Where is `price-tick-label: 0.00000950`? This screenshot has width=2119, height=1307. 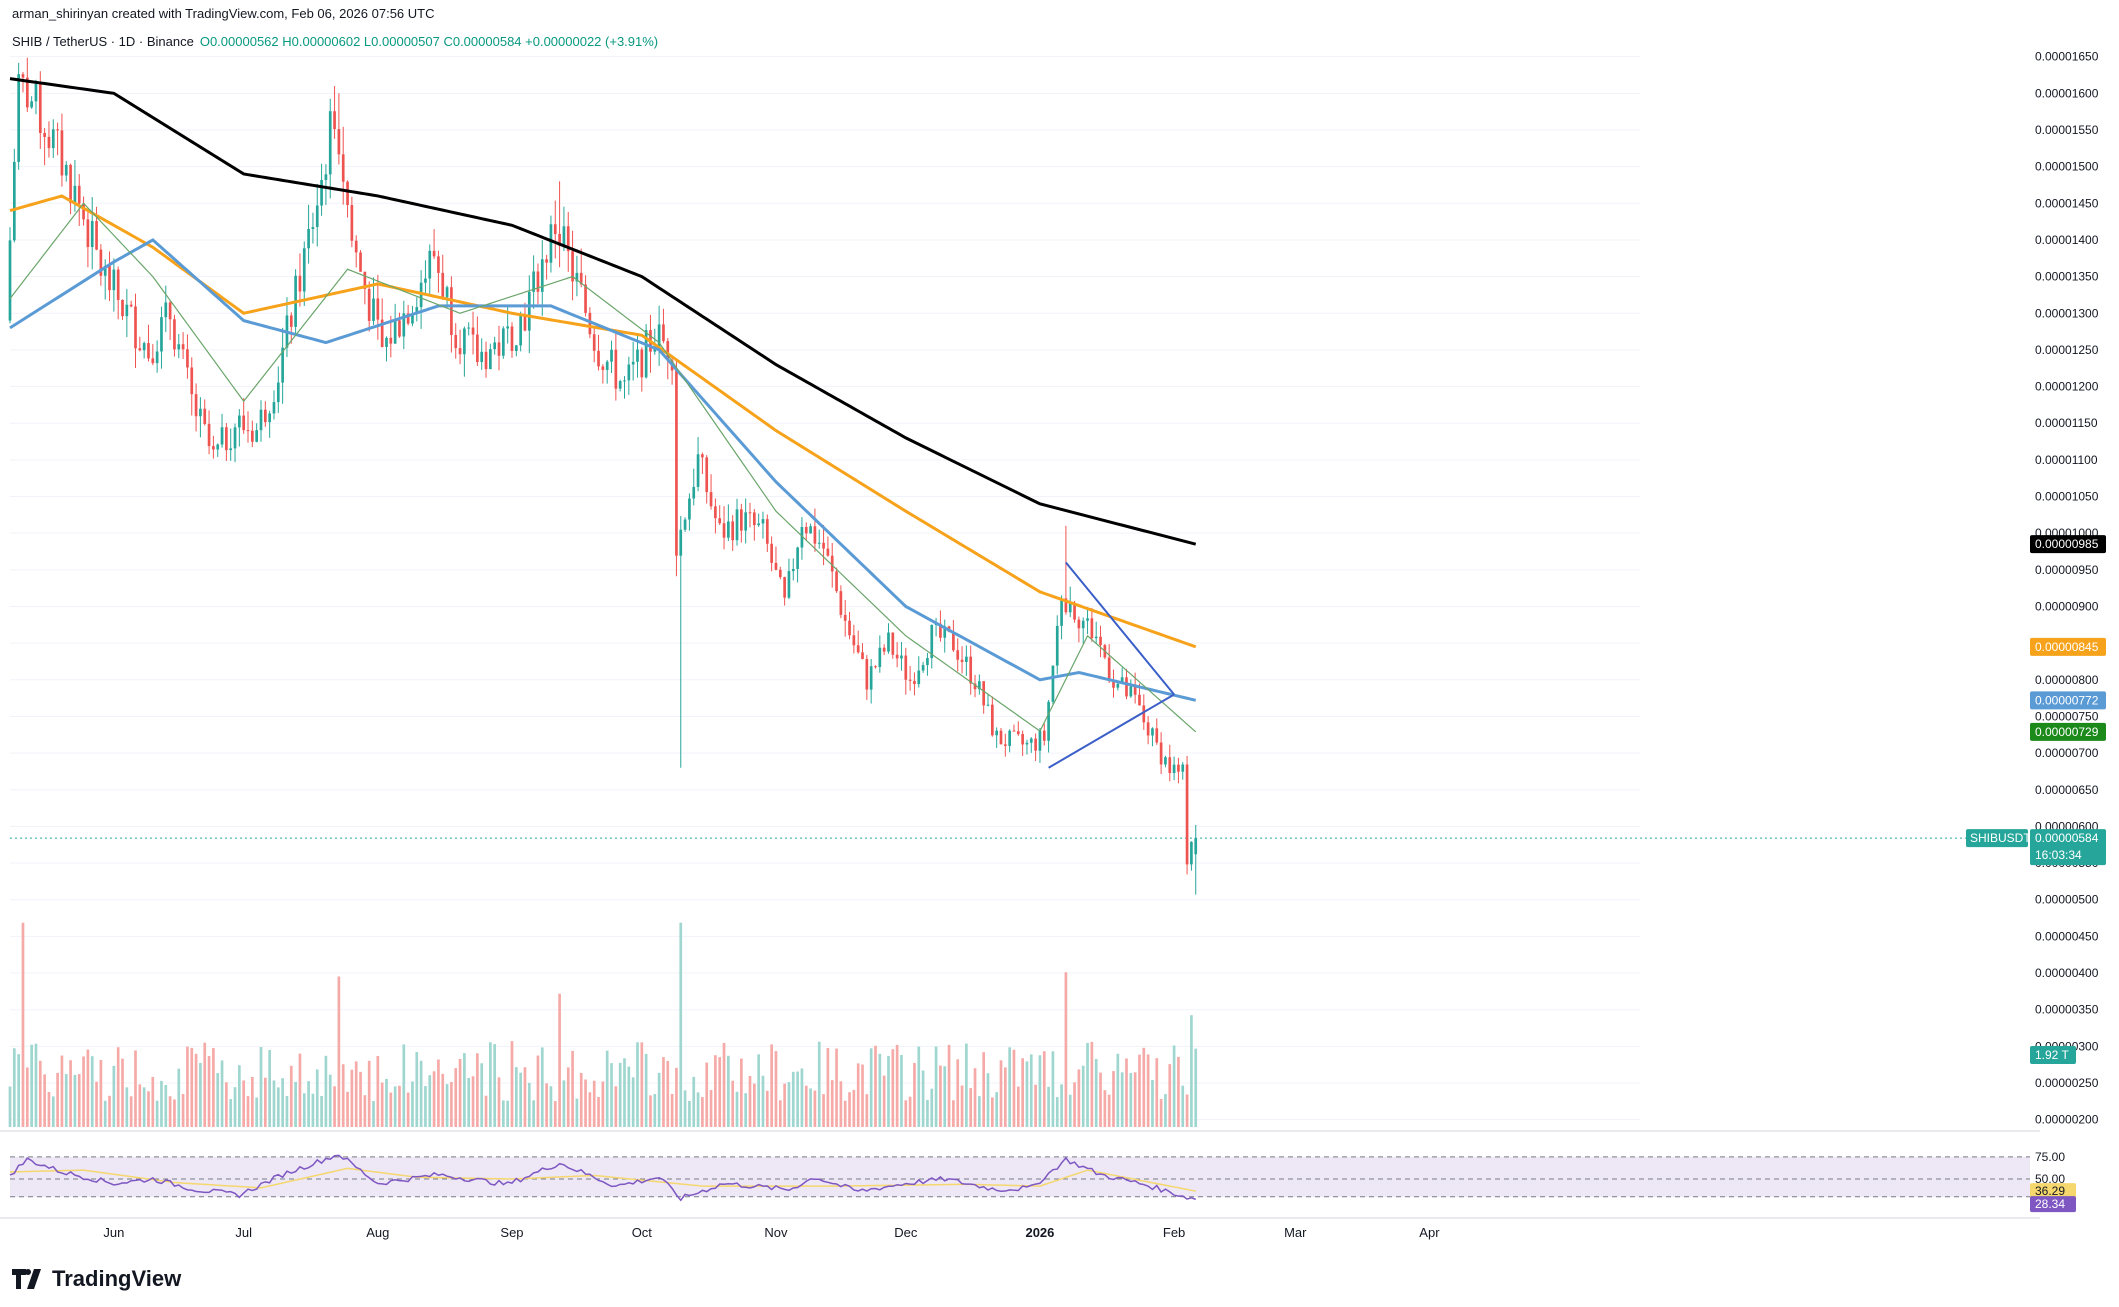 price-tick-label: 0.00000950 is located at coordinates (2067, 570).